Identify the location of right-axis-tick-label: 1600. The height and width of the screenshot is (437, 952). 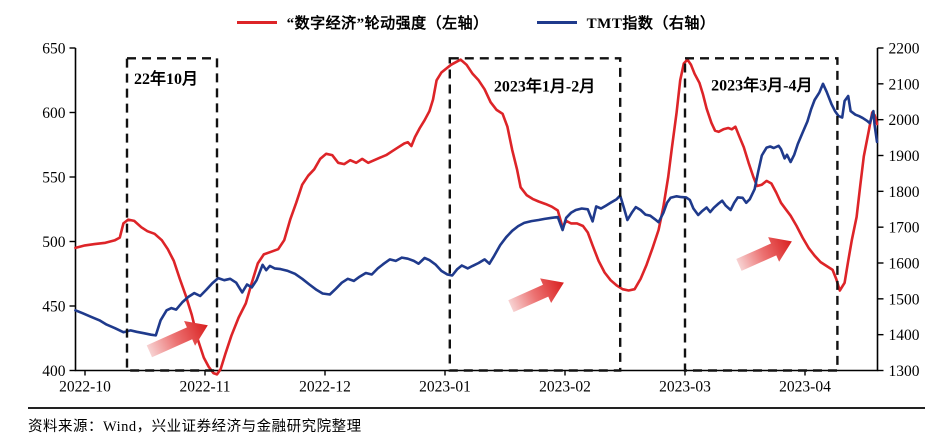
(904, 264).